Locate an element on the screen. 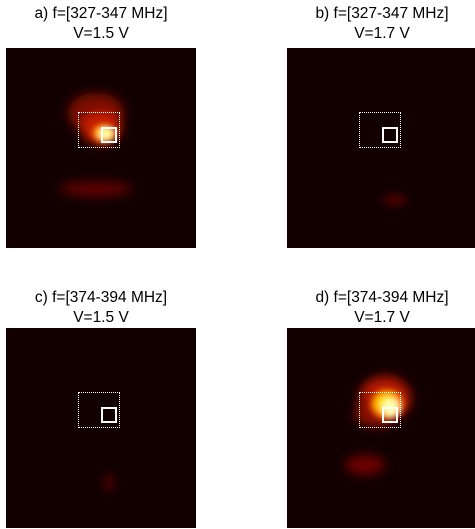 Image resolution: width=475 pixels, height=529 pixels. panel-d-heatmap is located at coordinates (381, 428).